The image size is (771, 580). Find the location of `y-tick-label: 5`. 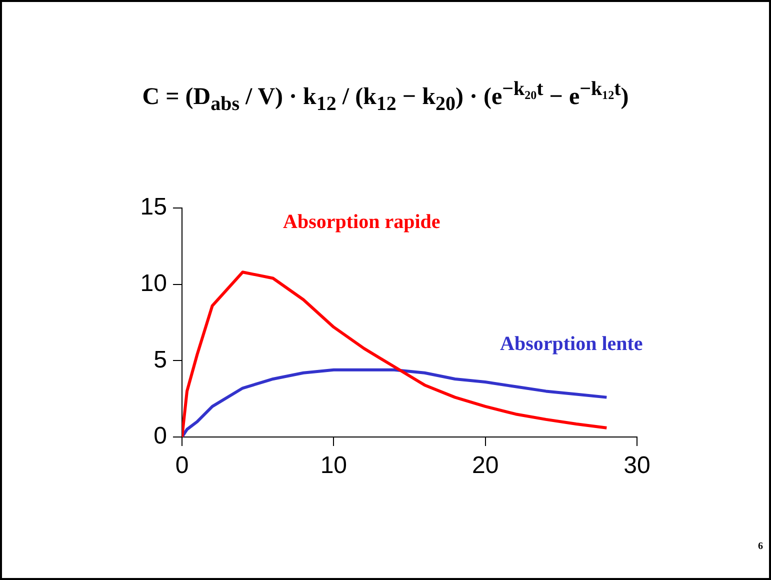

y-tick-label: 5 is located at coordinates (160, 360).